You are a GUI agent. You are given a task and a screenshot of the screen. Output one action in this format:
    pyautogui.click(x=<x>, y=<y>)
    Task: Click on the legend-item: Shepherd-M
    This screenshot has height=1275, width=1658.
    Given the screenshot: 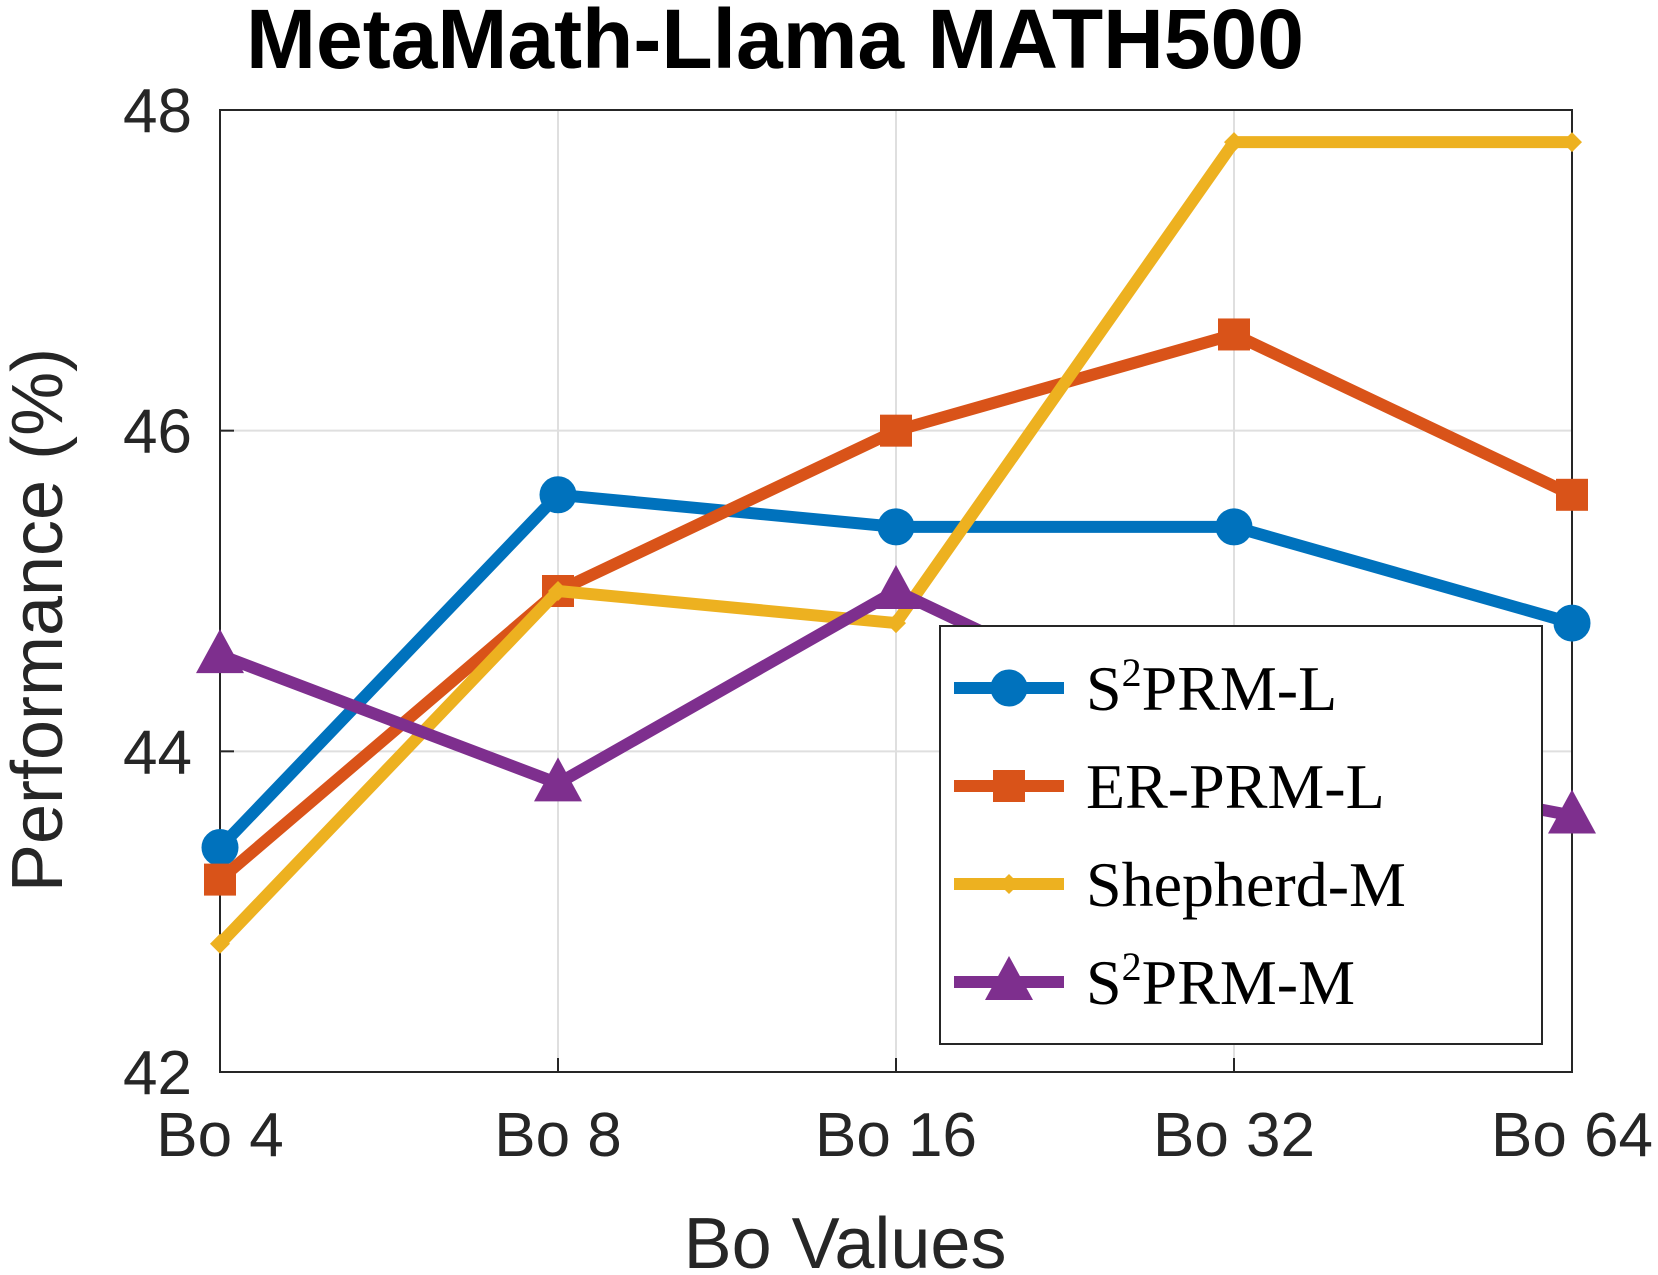 What is the action you would take?
    pyautogui.click(x=1180, y=884)
    